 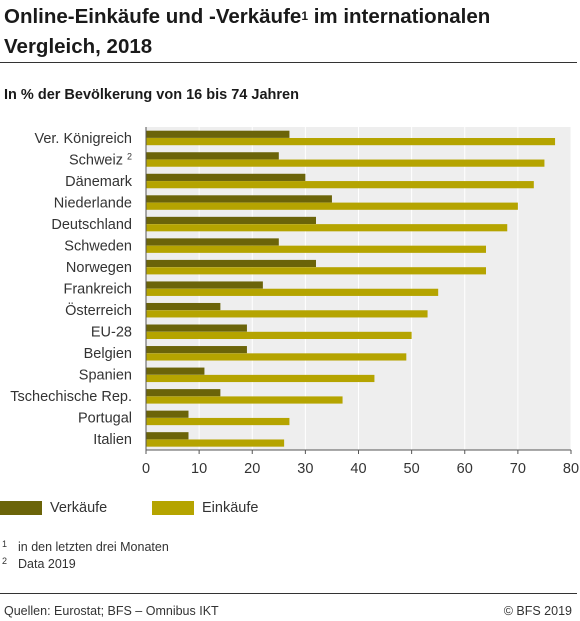 I want to click on category-label: Tschechische Rep., so click(x=71, y=397).